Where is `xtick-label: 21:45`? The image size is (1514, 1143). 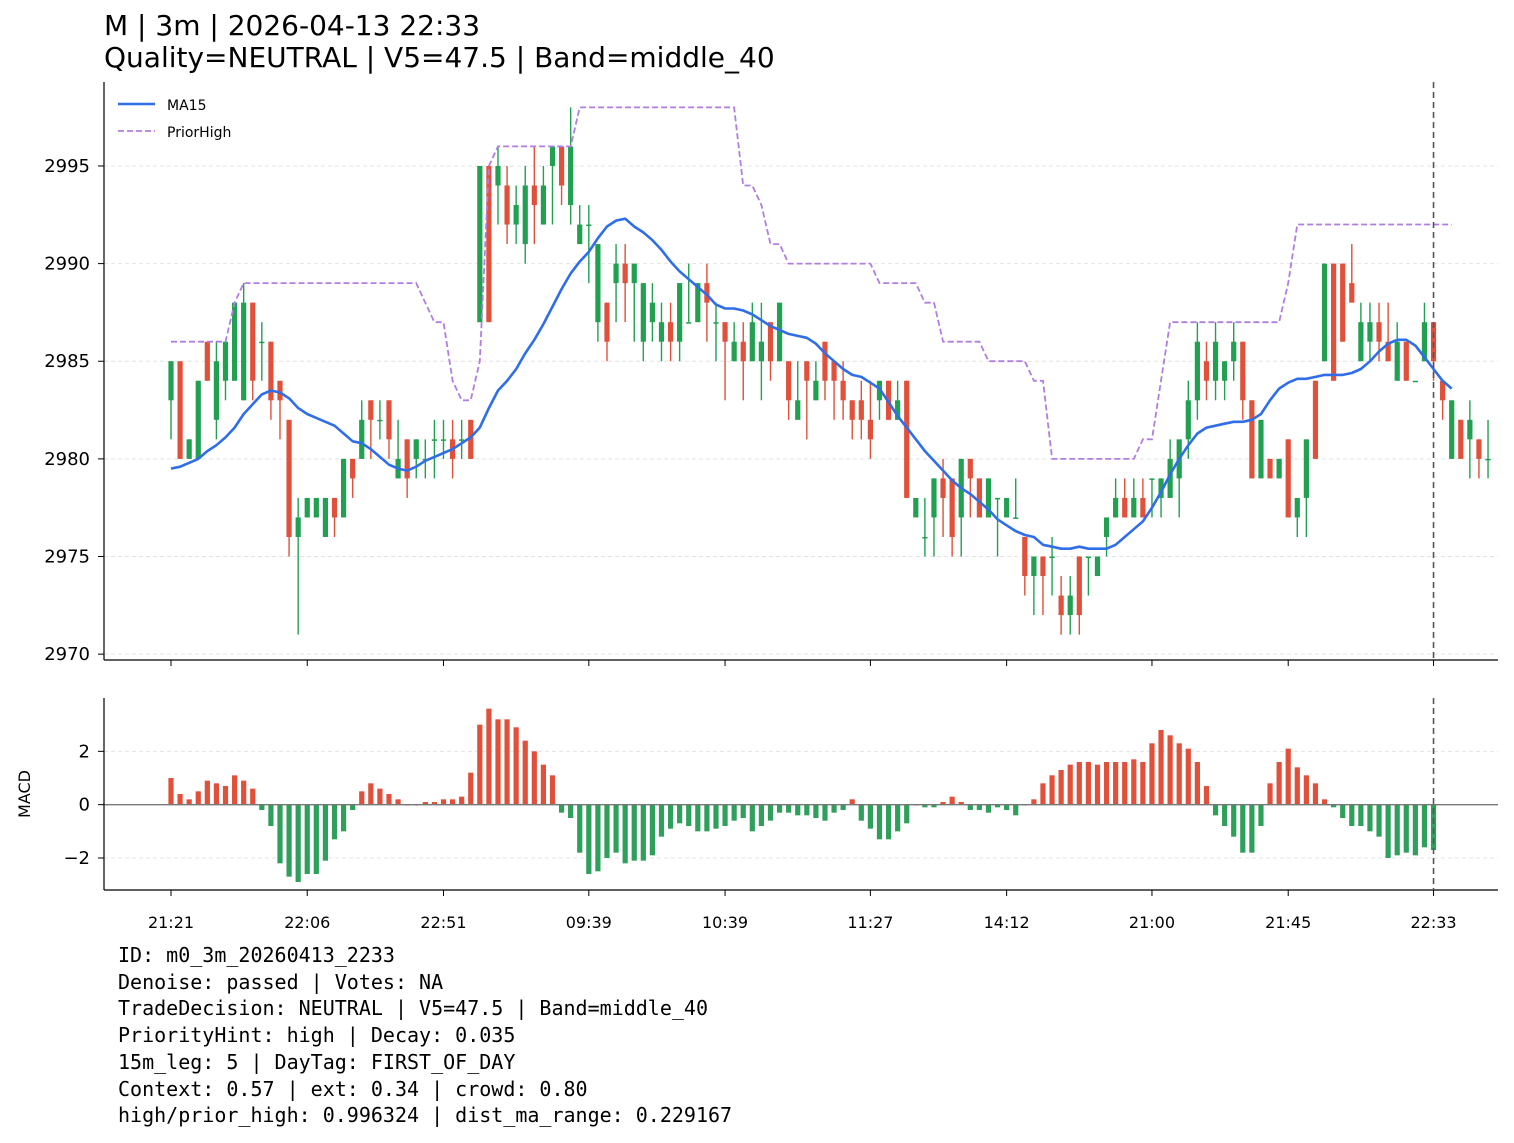
xtick-label: 21:45 is located at coordinates (1288, 922).